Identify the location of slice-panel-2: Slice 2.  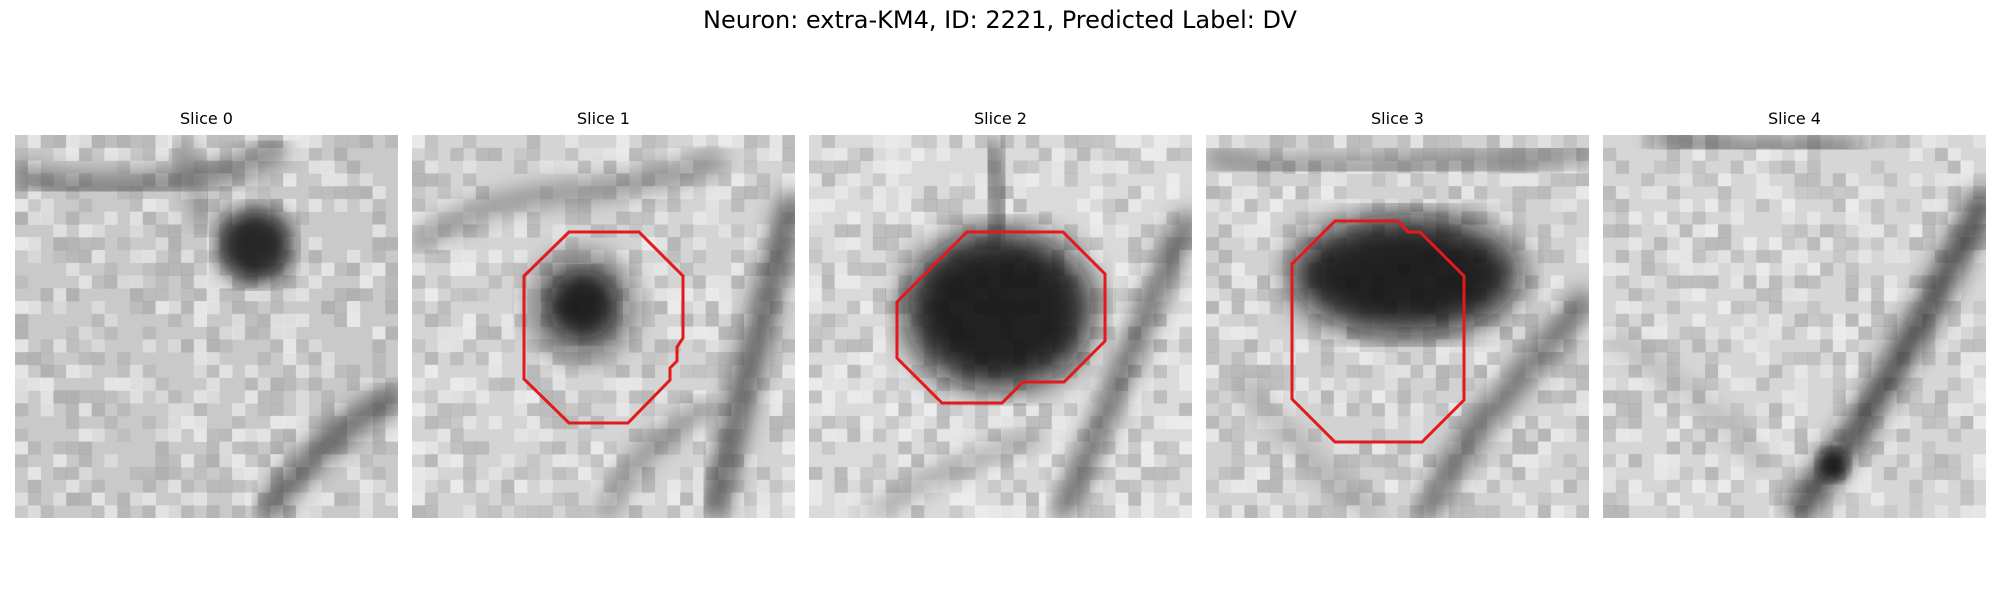
(1000, 313).